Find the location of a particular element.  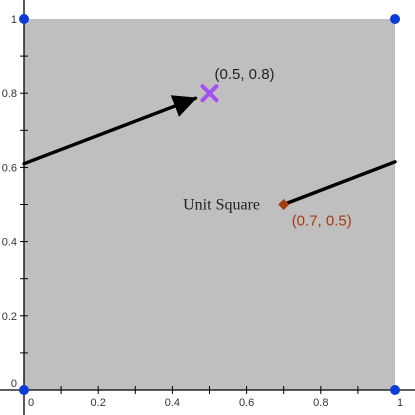

y-tick-label: 0.2 is located at coordinates (9, 317).